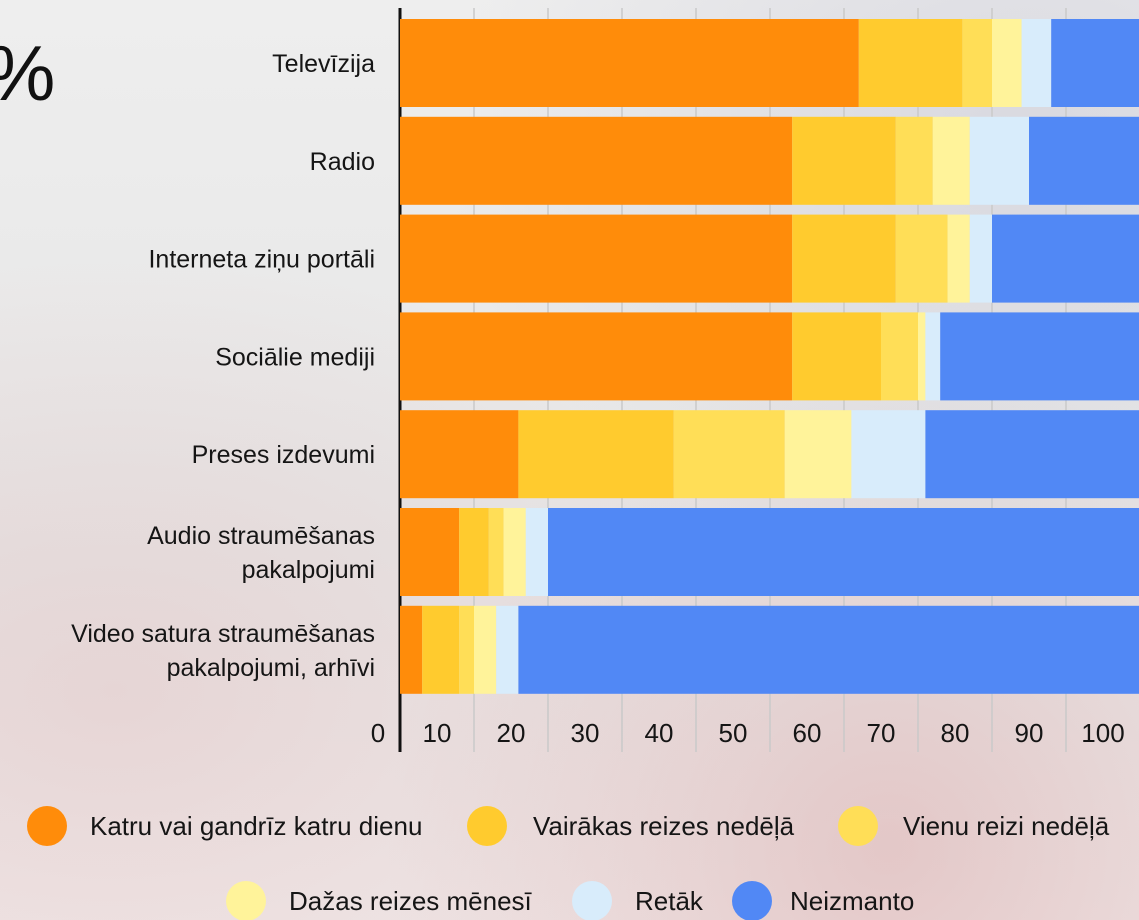  I want to click on category-label: Video satura straumēšanas, so click(223, 634).